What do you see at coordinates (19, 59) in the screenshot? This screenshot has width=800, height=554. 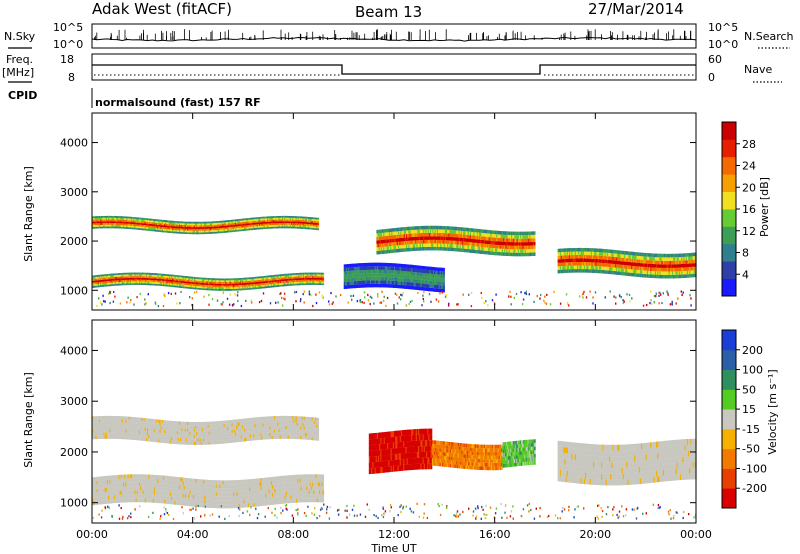 I see `freq-left-label: Freq.` at bounding box center [19, 59].